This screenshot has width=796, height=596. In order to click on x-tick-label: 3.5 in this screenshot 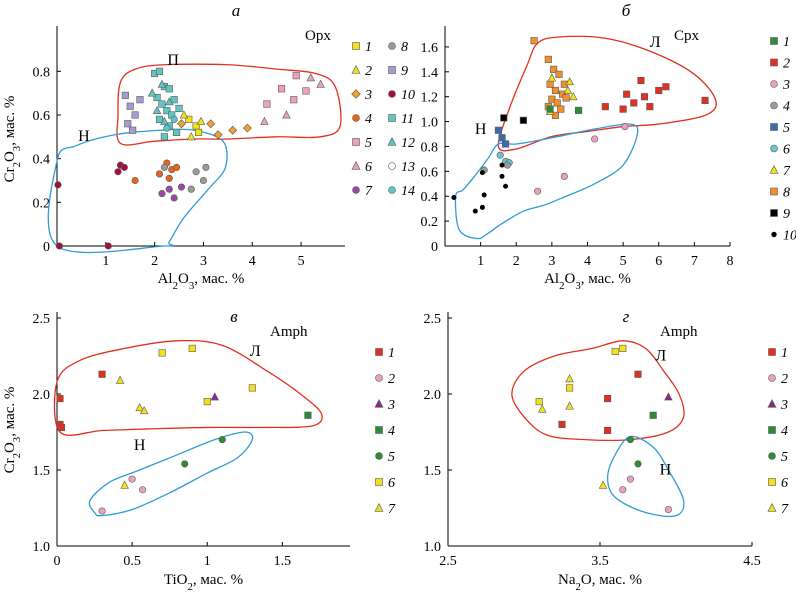, I will do `click(600, 561)`.